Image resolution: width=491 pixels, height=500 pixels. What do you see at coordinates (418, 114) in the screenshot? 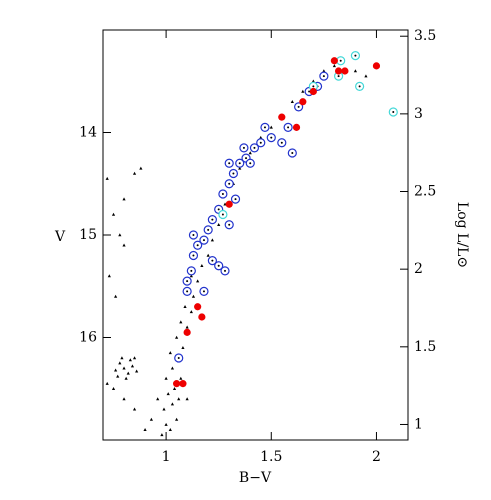
I see `y2-tick-label: 3` at bounding box center [418, 114].